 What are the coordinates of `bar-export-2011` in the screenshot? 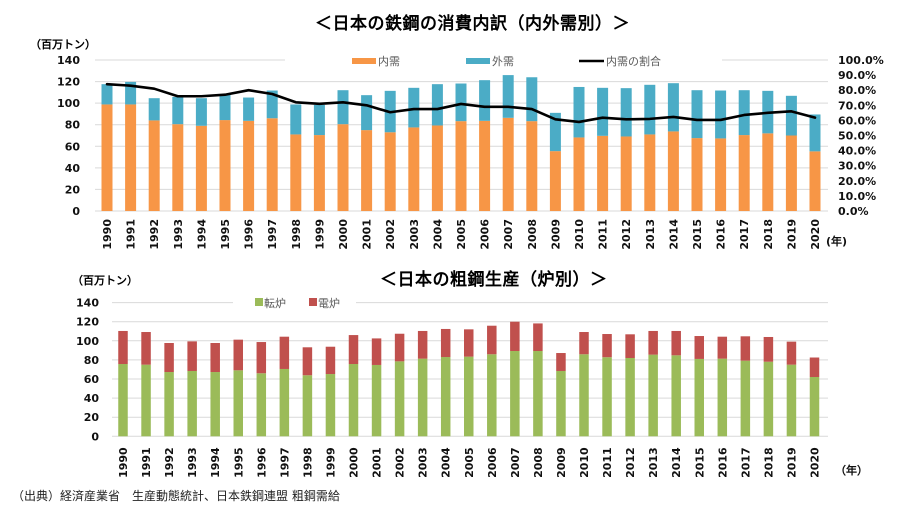 It's located at (603, 111).